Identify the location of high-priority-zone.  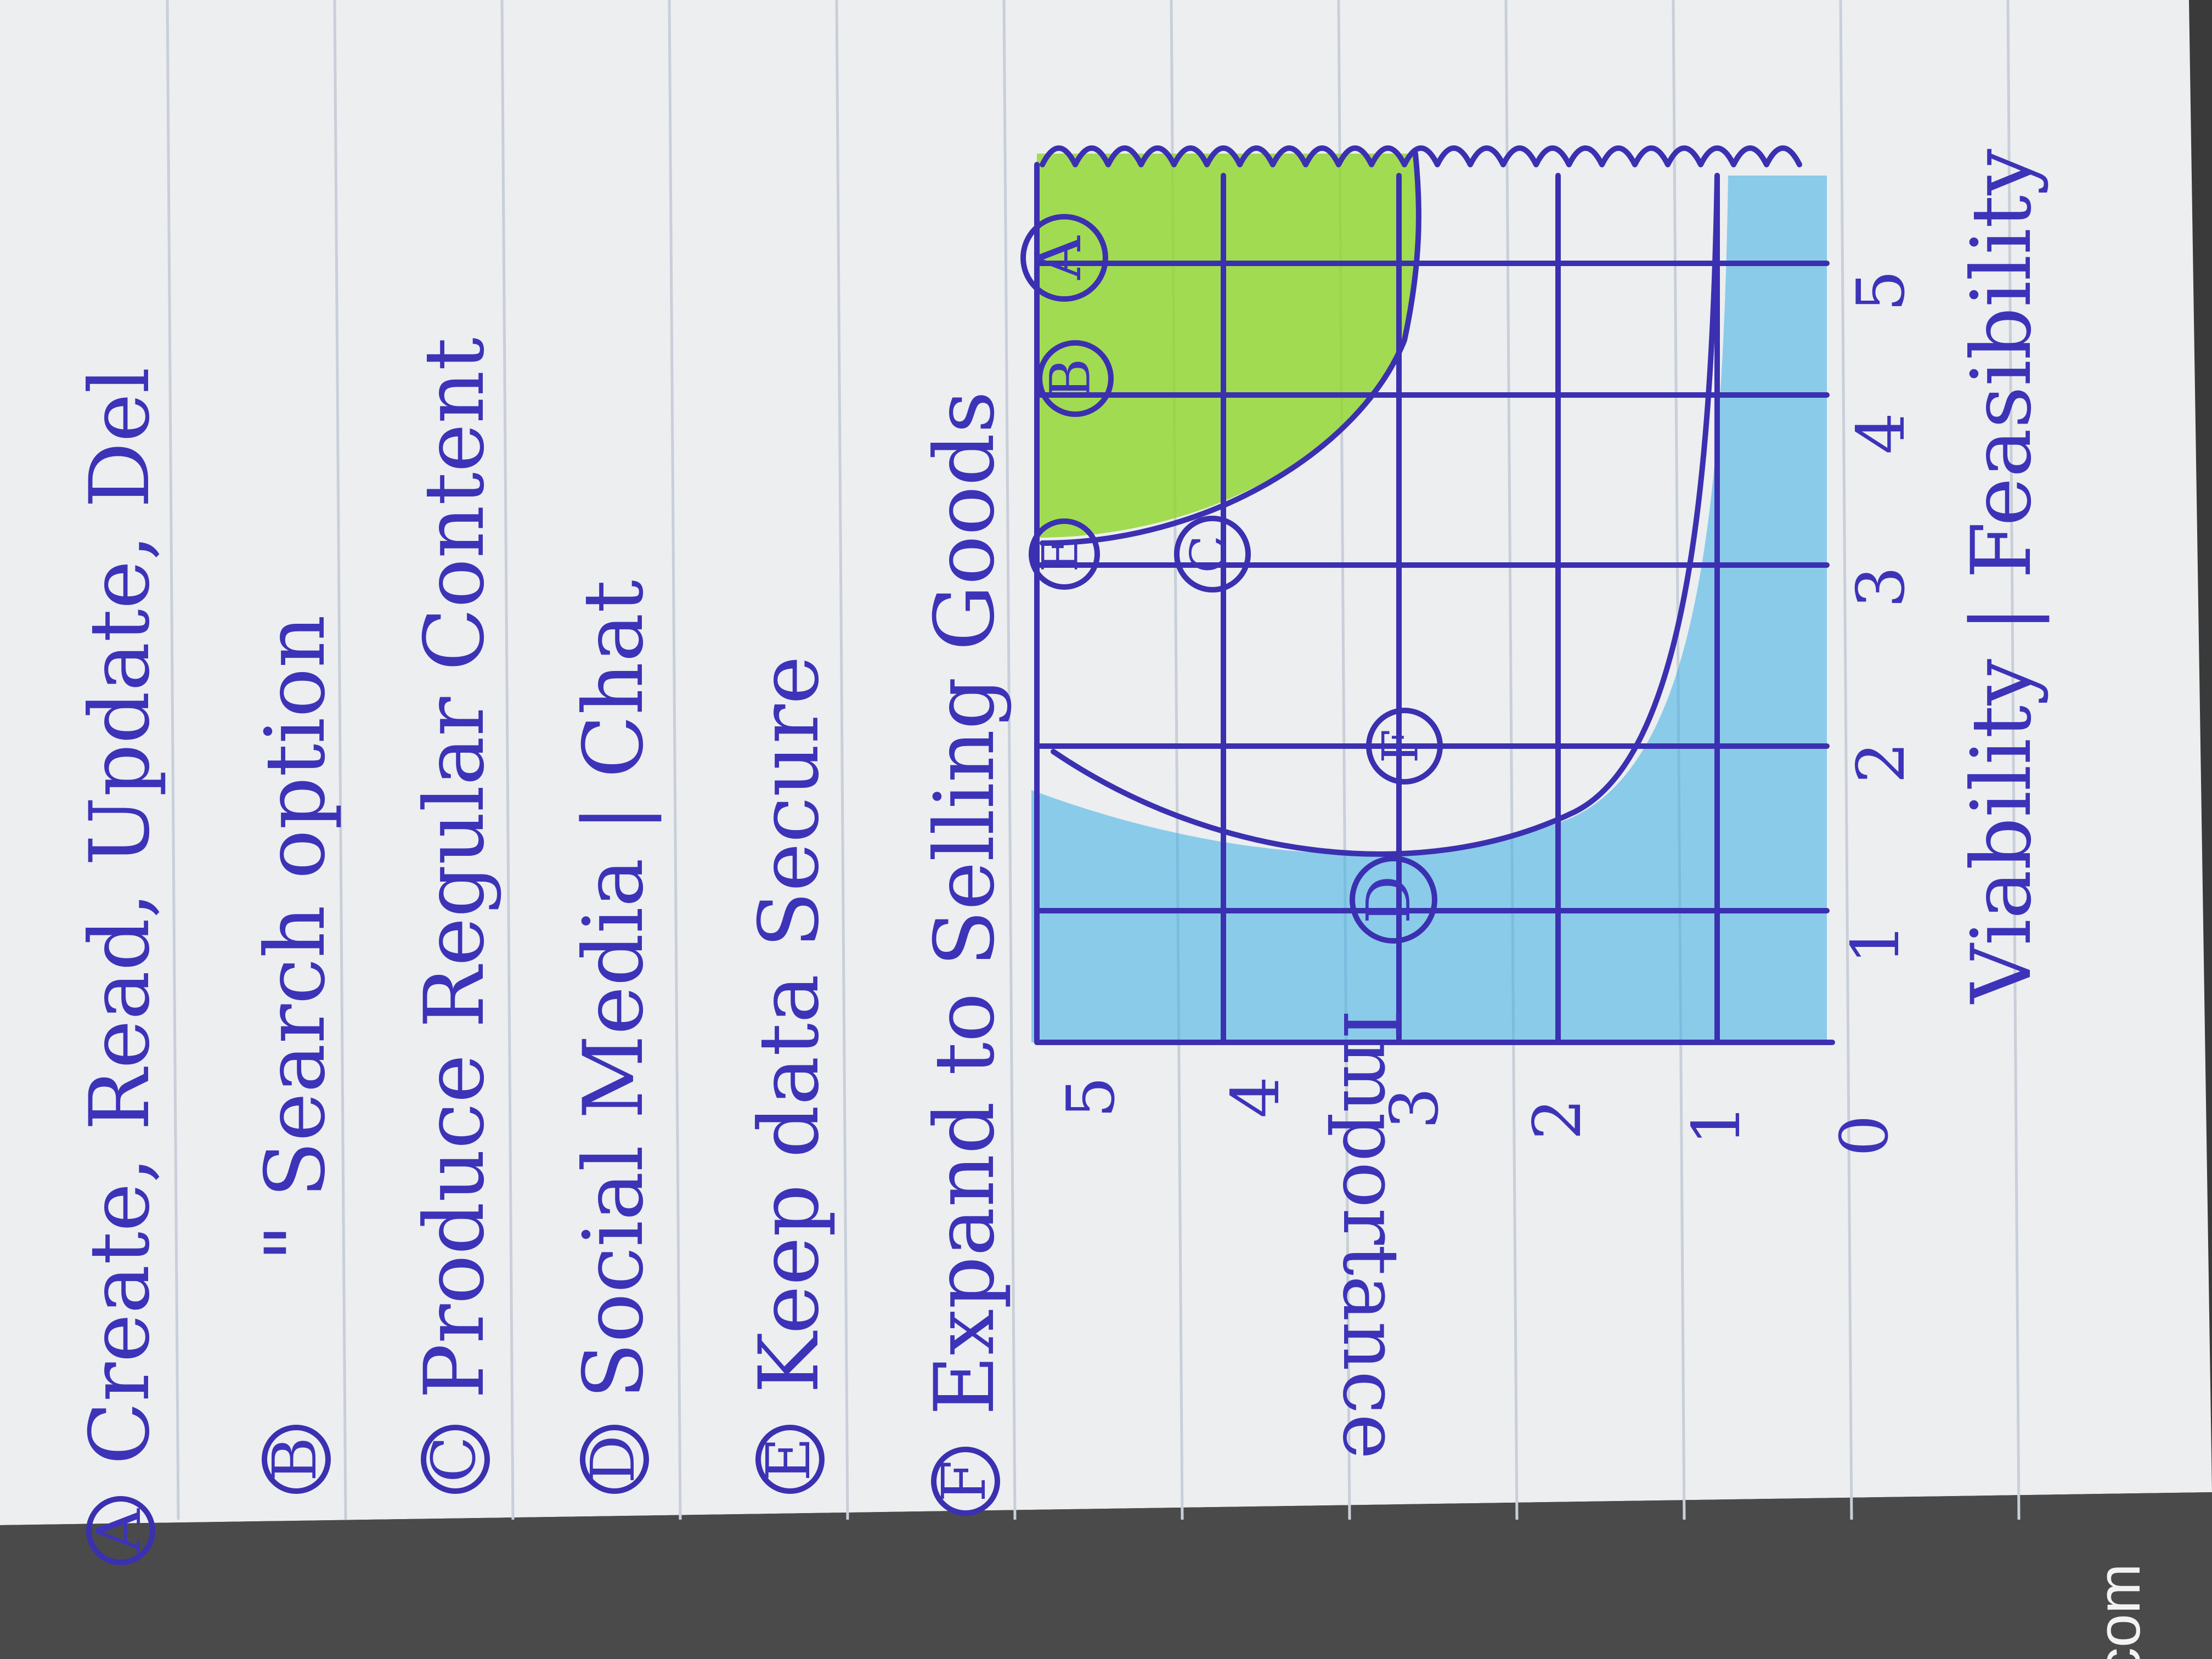
(1228, 346).